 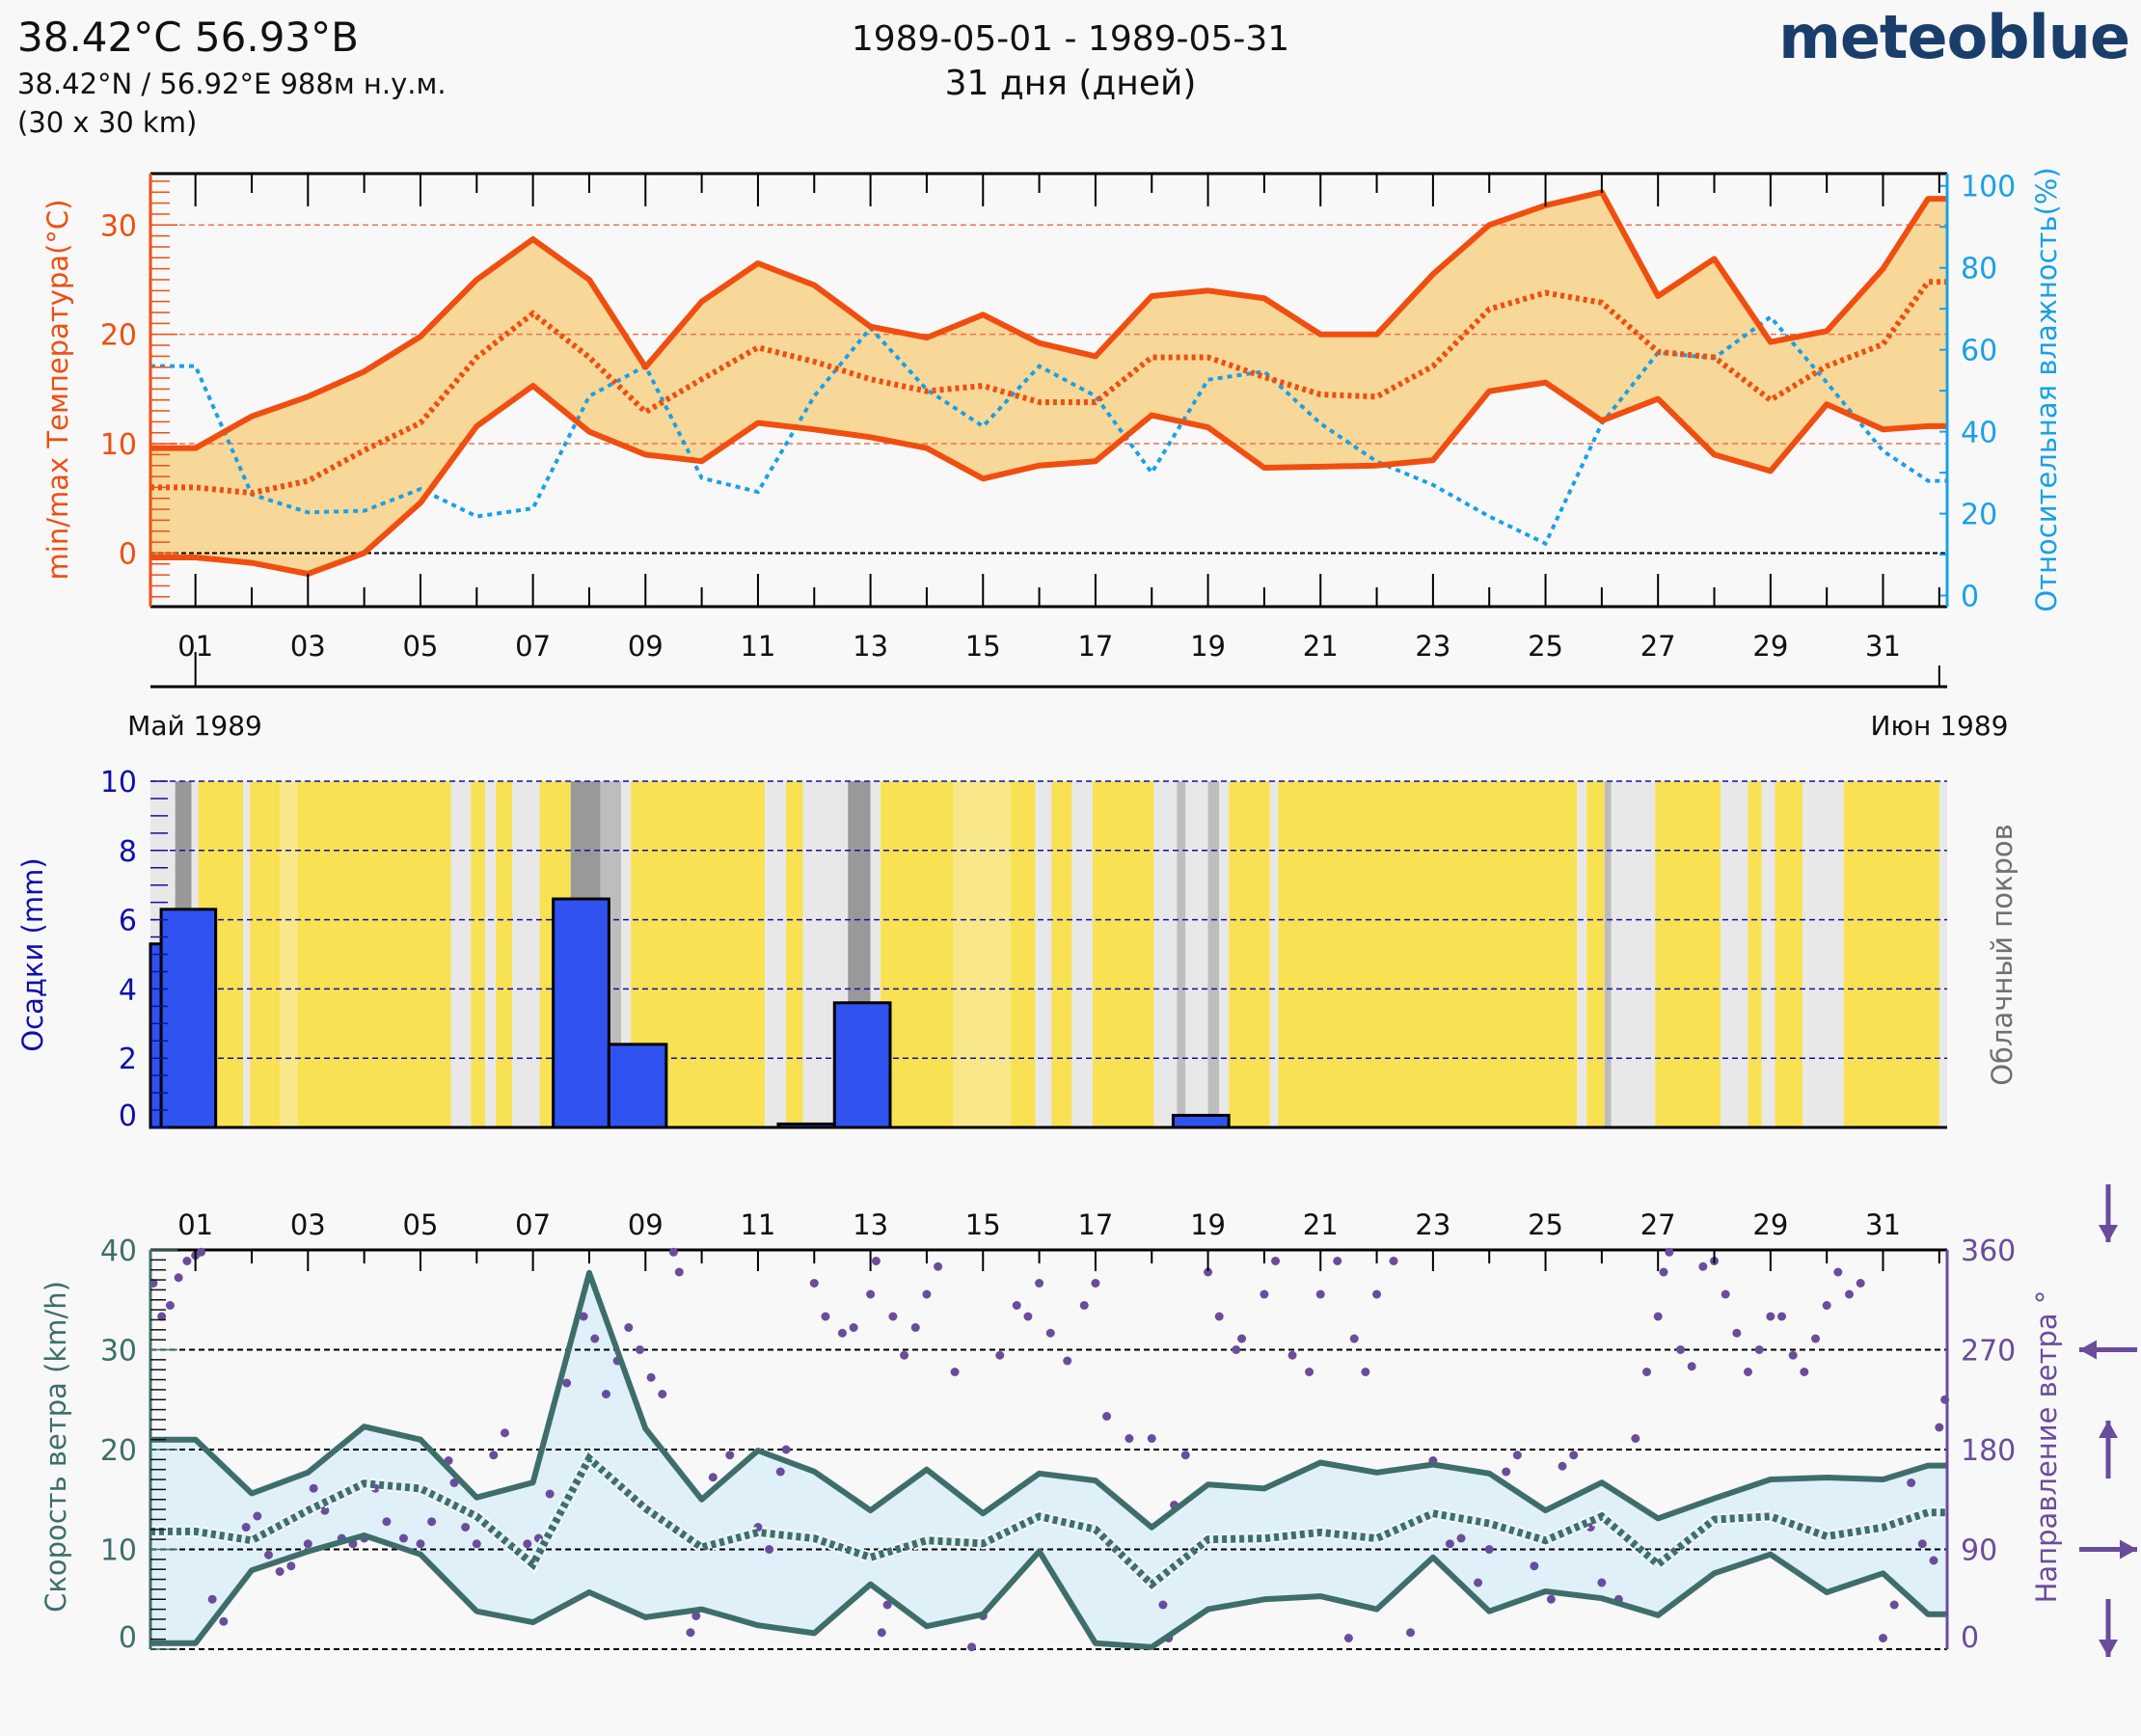 What do you see at coordinates (2108, 1213) in the screenshot?
I see `wind-arrow-down-icon` at bounding box center [2108, 1213].